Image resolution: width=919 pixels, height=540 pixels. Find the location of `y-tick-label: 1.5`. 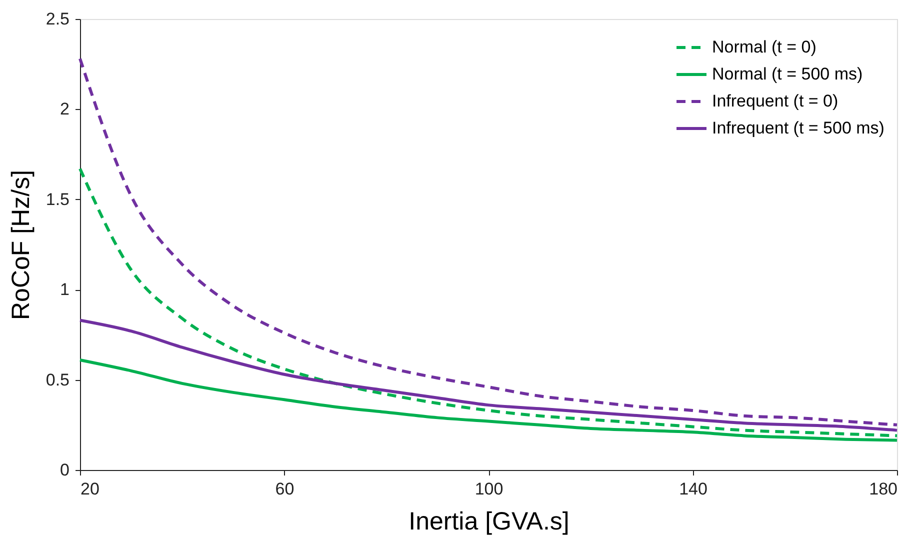

y-tick-label: 1.5 is located at coordinates (58, 199).